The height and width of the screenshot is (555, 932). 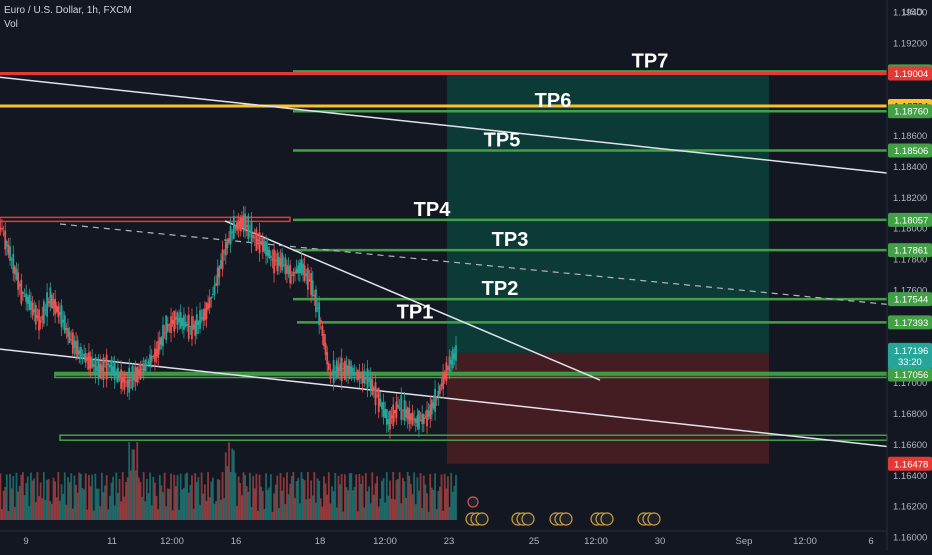 What do you see at coordinates (911, 300) in the screenshot?
I see `price-label: 1.17544` at bounding box center [911, 300].